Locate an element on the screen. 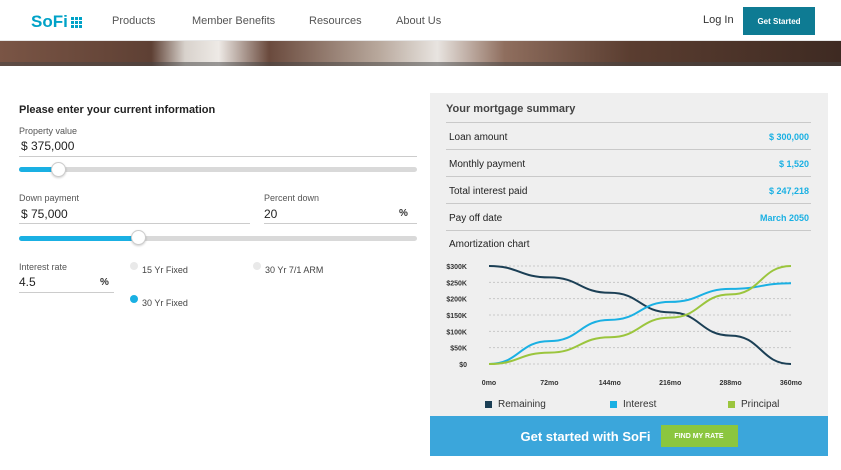 This screenshot has height=470, width=841. summary-row-total-interest: Total interest paid $ 247,218 is located at coordinates (628, 189).